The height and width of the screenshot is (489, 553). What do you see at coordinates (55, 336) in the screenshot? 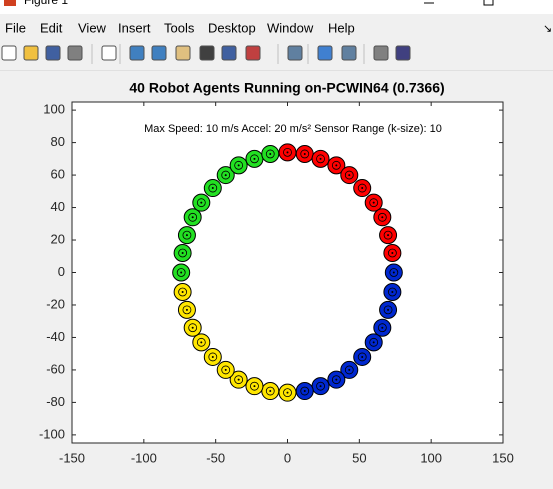
I see `y-tick-label: -40` at bounding box center [55, 336].